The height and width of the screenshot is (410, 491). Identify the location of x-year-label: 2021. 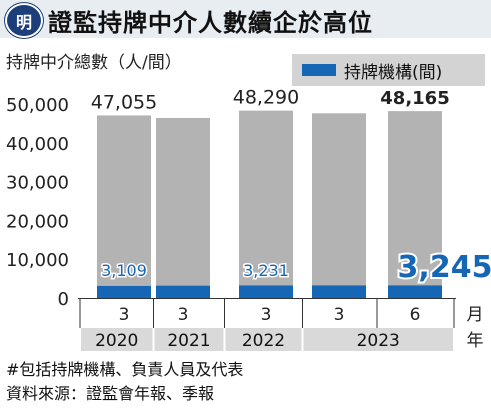
(188, 341).